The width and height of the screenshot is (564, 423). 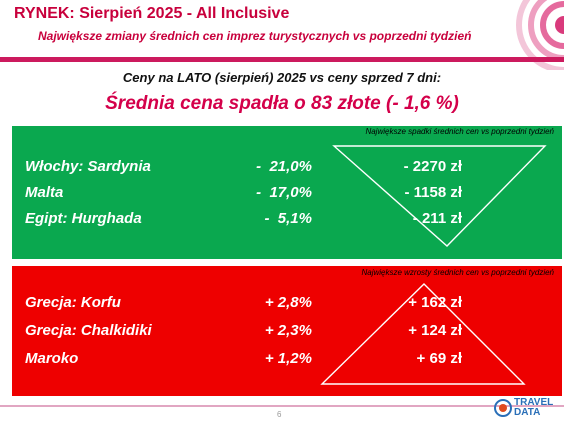 I want to click on destination-label: Egipt: Hurghada, so click(x=83, y=218).